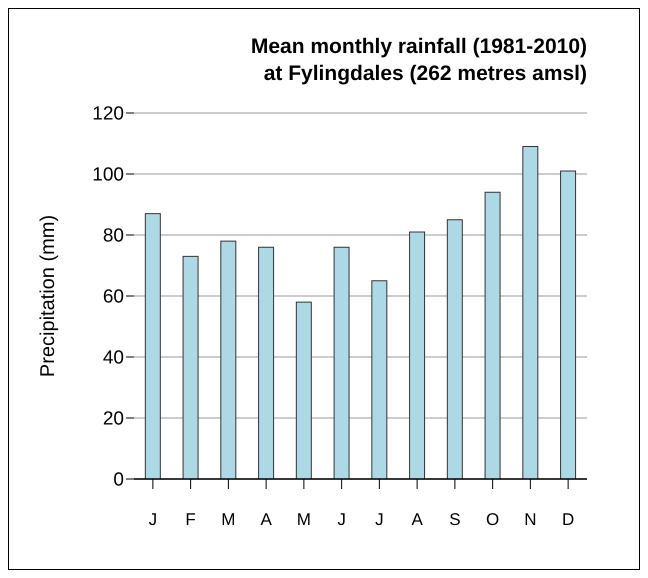 Image resolution: width=648 pixels, height=578 pixels. I want to click on y-tick-label: 120, so click(108, 114).